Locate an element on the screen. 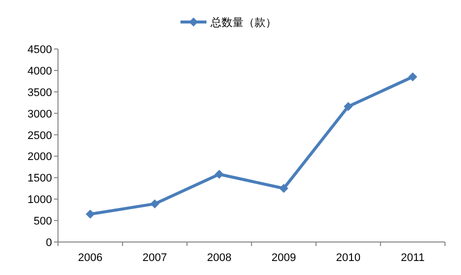 This screenshot has height=275, width=461. y-tick-label: 2000 is located at coordinates (40, 157).